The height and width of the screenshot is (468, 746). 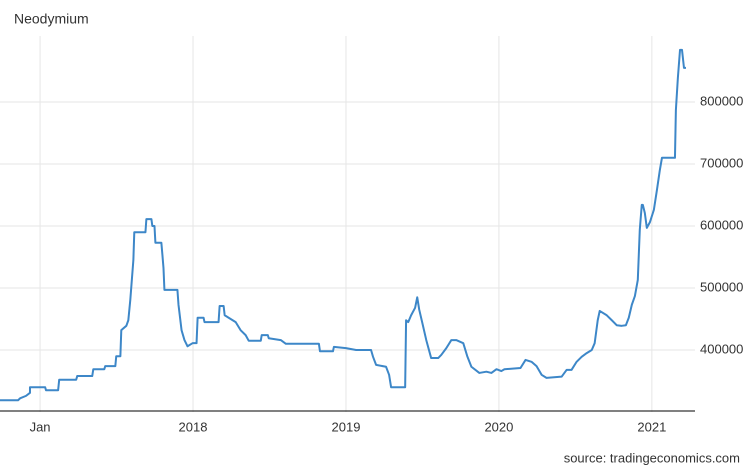 I want to click on source: source: tradingeconomics.com, so click(x=652, y=457).